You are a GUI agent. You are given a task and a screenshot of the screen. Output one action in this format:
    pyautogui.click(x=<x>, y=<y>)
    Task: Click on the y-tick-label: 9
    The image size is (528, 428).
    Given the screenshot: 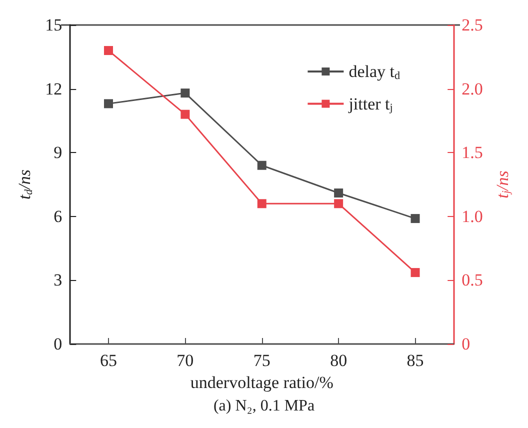 What is the action you would take?
    pyautogui.click(x=58, y=152)
    